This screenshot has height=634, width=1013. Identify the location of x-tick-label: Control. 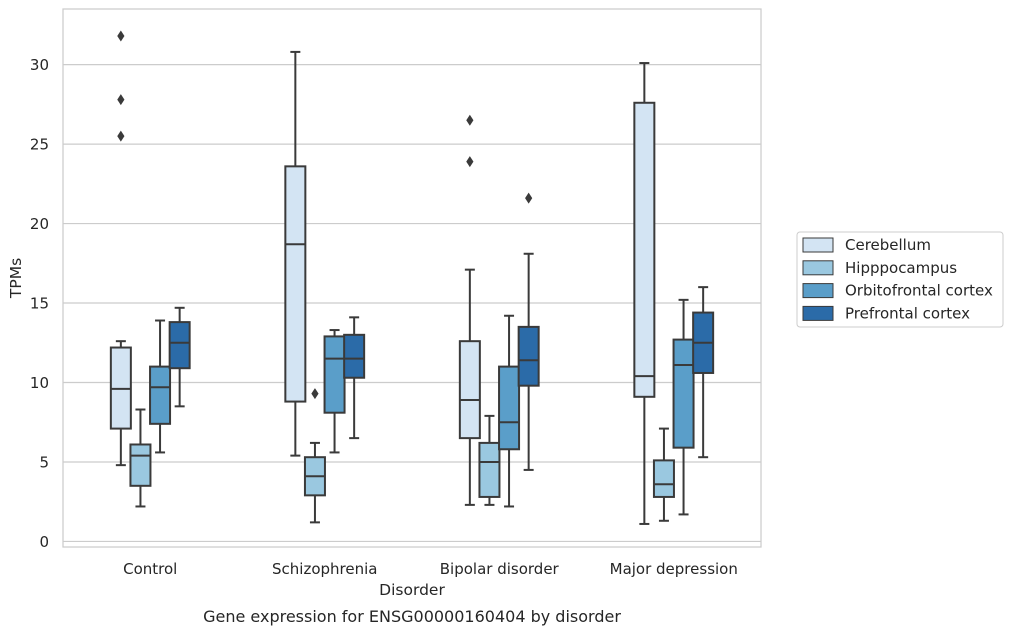
(150, 569).